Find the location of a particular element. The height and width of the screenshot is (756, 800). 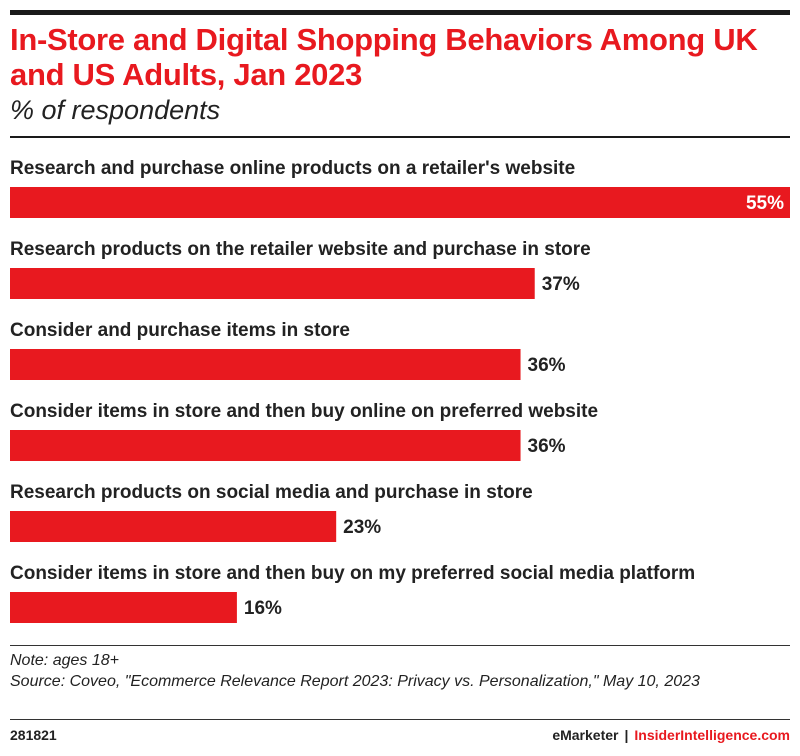

footer-rule is located at coordinates (400, 719).